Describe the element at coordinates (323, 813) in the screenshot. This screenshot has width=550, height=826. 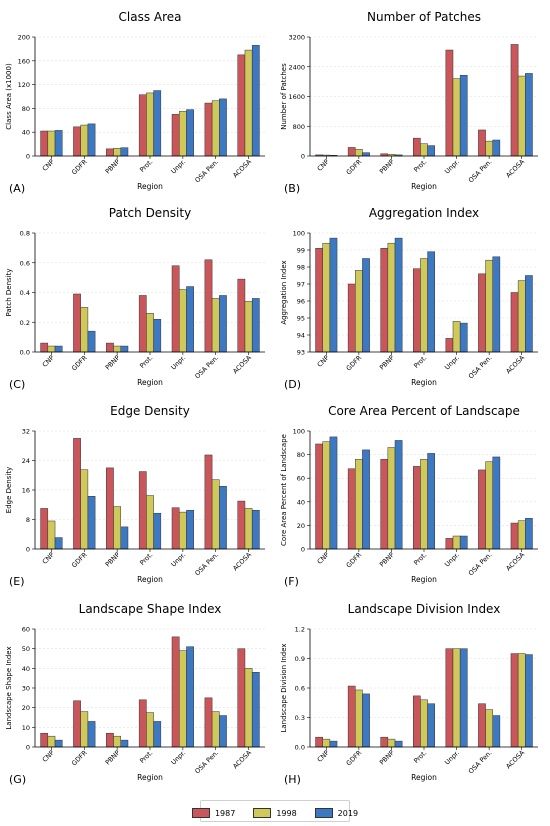
I see `legend-swatch-2019` at that location.